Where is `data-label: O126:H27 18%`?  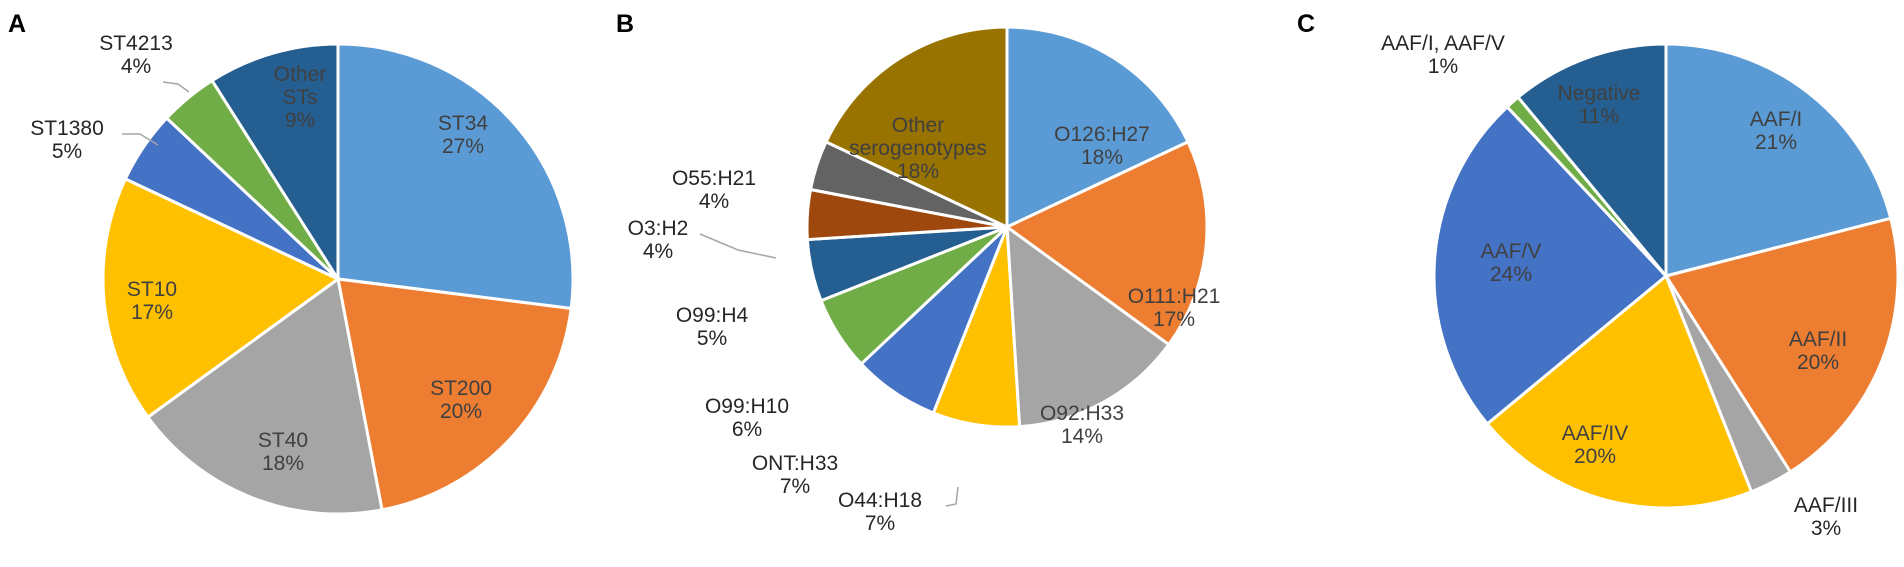 data-label: O126:H27 18% is located at coordinates (1102, 146).